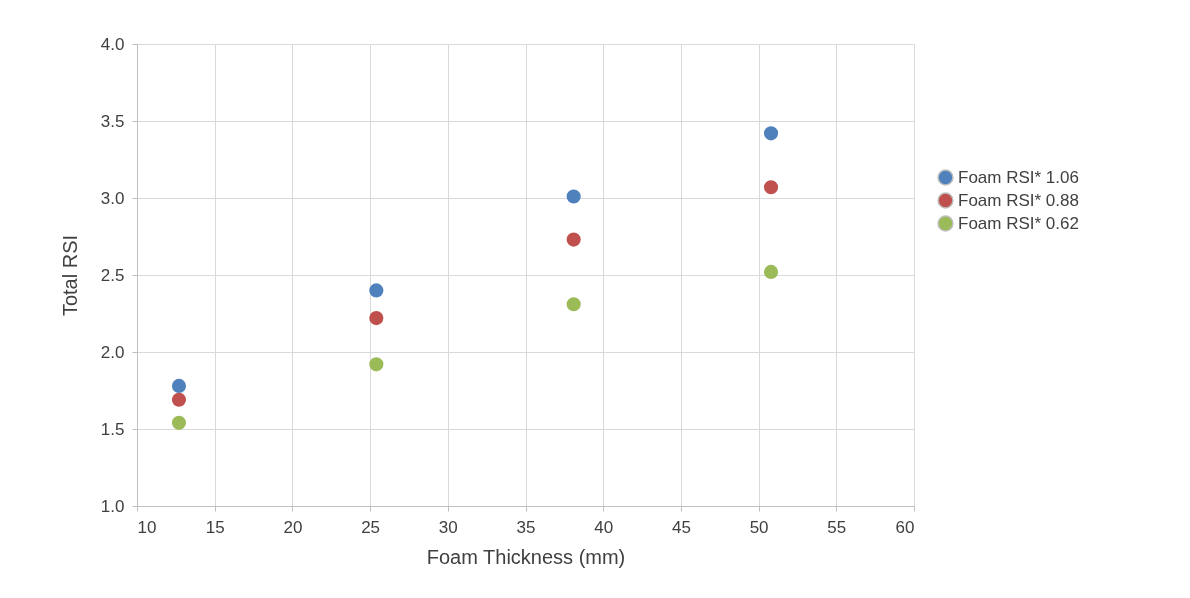 The width and height of the screenshot is (1190, 598). What do you see at coordinates (112, 121) in the screenshot?
I see `y-tick-label: 3.5` at bounding box center [112, 121].